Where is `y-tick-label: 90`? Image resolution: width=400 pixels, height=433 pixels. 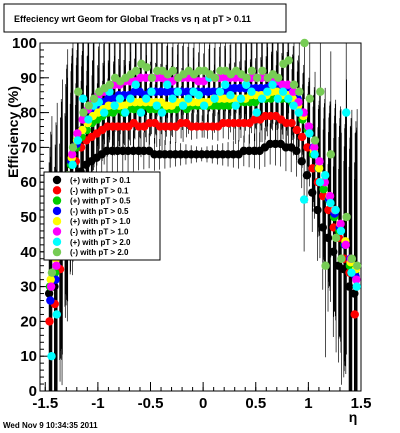 y-tick-label: 90 is located at coordinates (28, 78).